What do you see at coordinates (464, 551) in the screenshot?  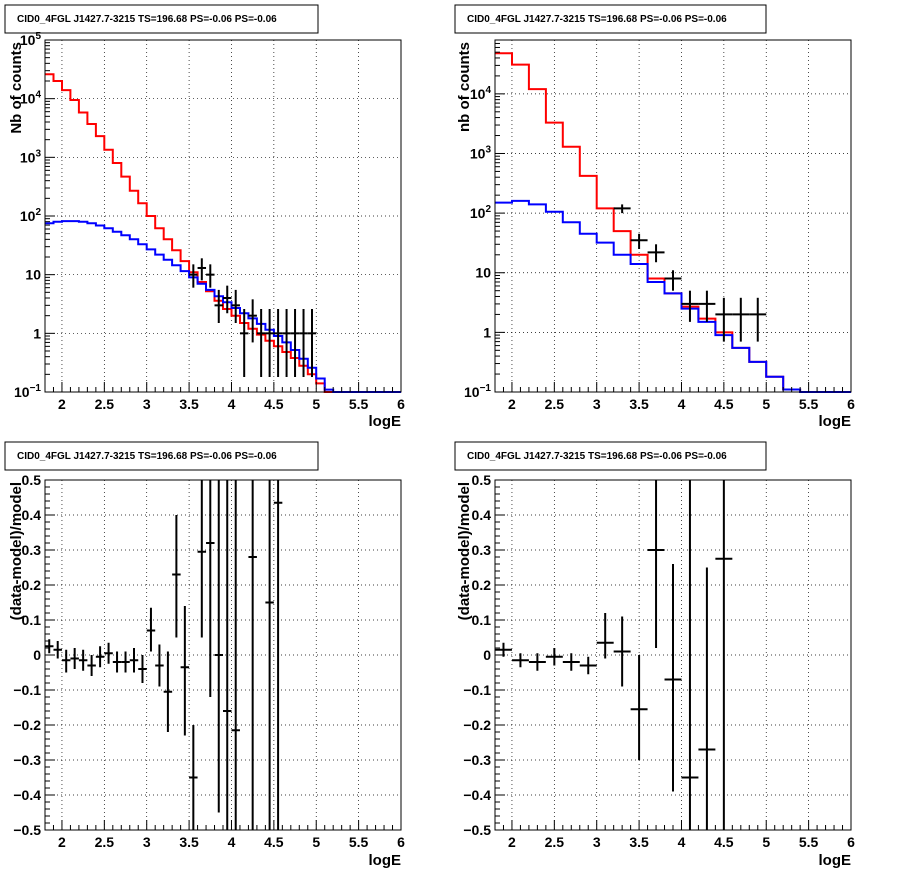 I see `y-axis-title: (data-model)/model` at bounding box center [464, 551].